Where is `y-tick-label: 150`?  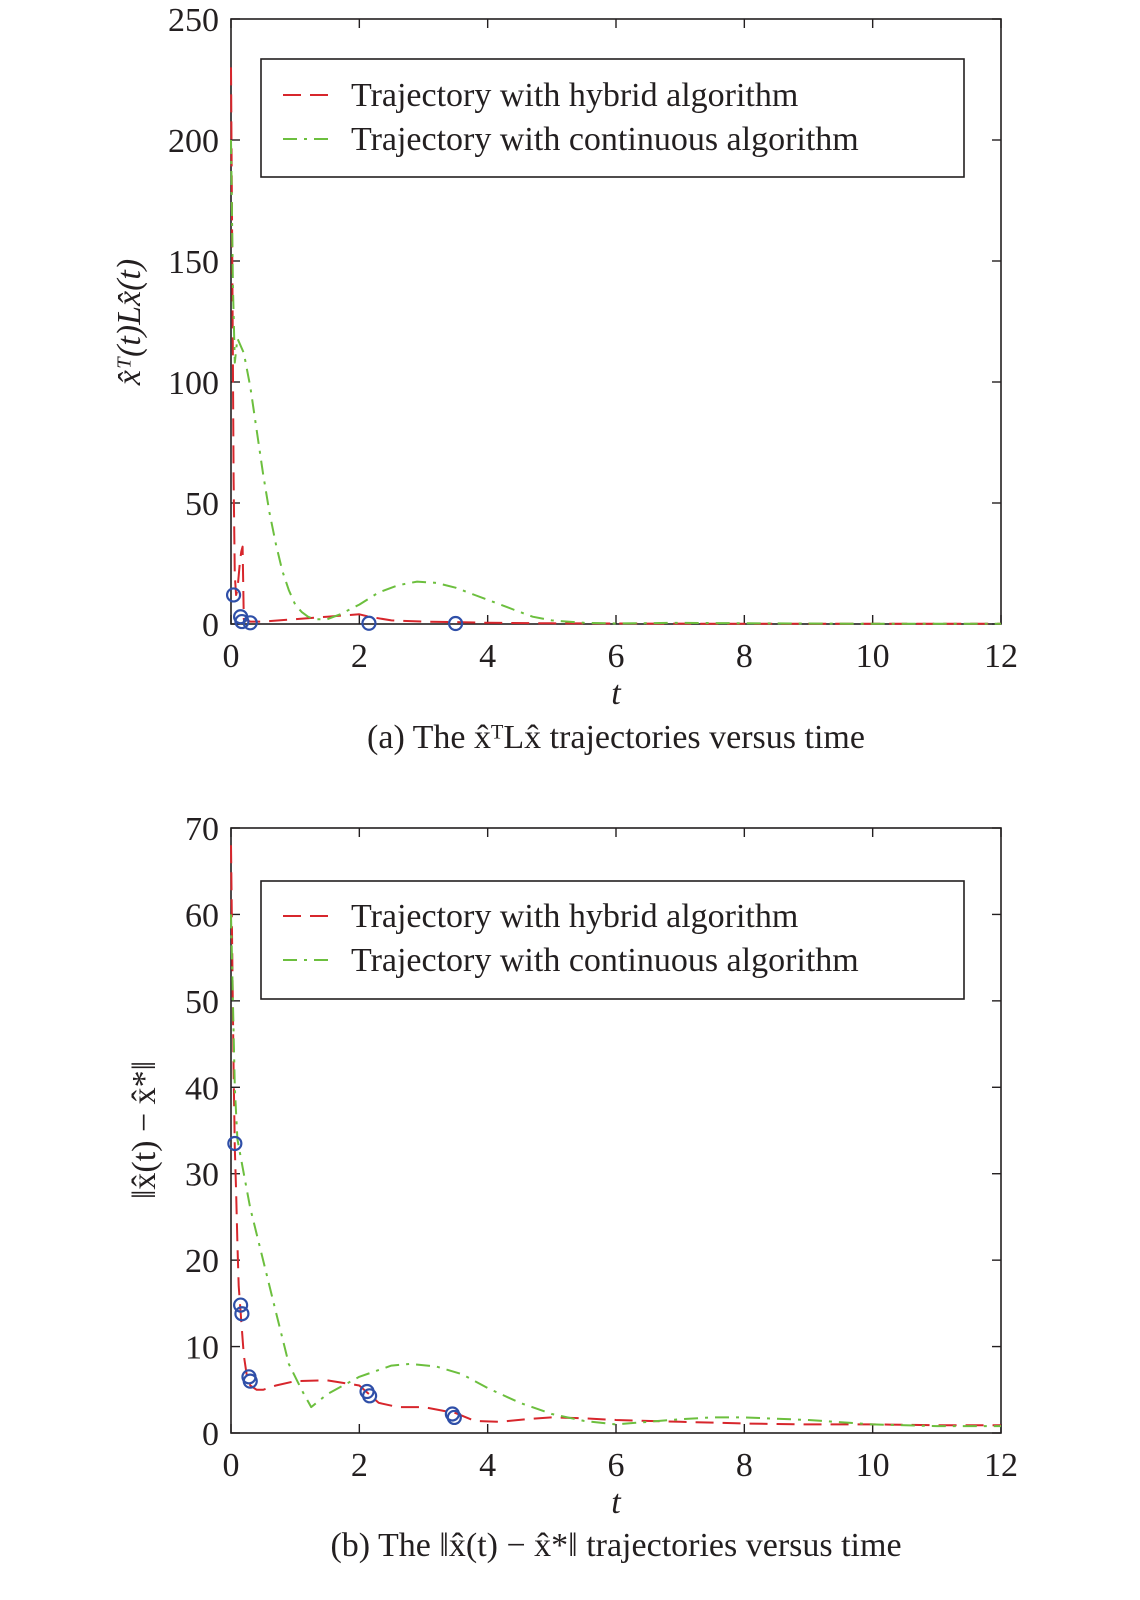 y-tick-label: 150 is located at coordinates (193, 262).